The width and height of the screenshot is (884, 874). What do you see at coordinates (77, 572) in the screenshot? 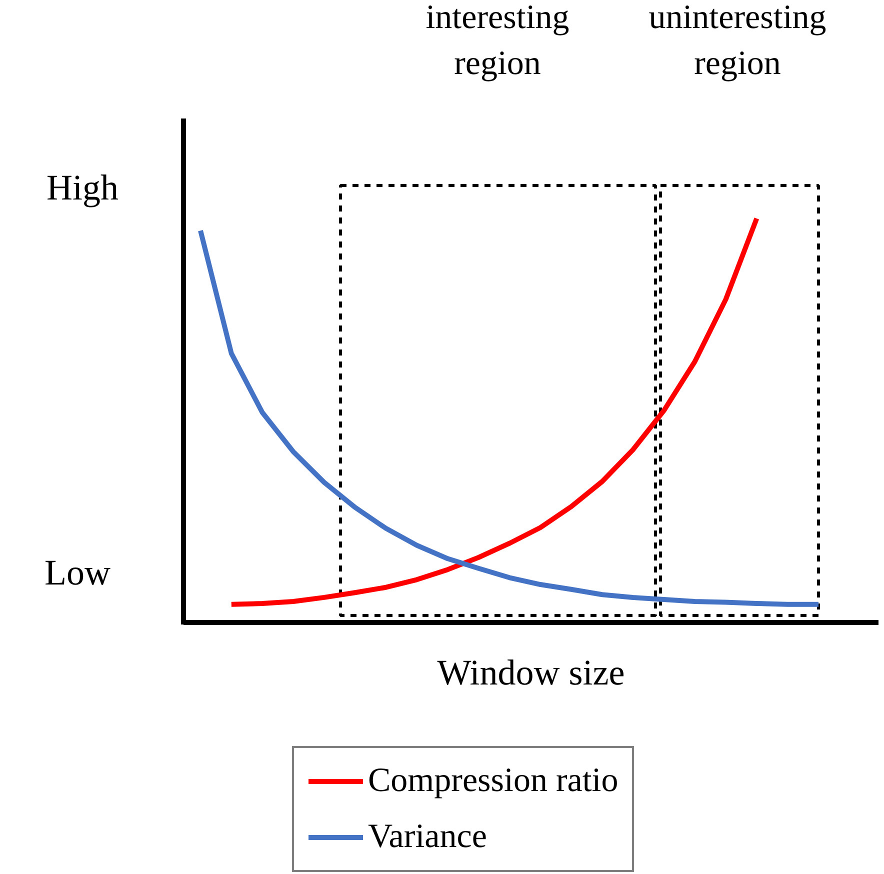
I see `text: Low` at bounding box center [77, 572].